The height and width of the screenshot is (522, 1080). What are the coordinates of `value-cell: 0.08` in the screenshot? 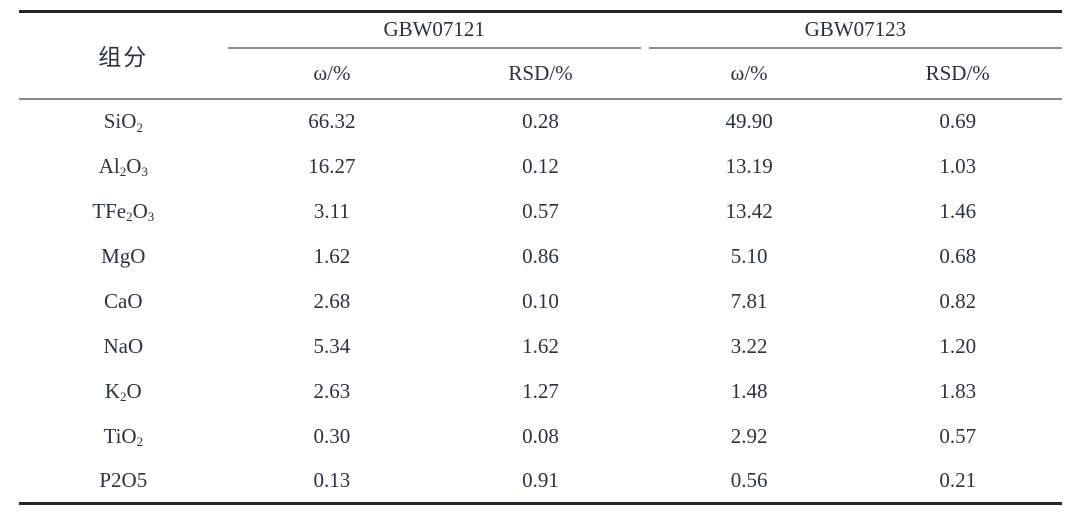 It's located at (540, 435).